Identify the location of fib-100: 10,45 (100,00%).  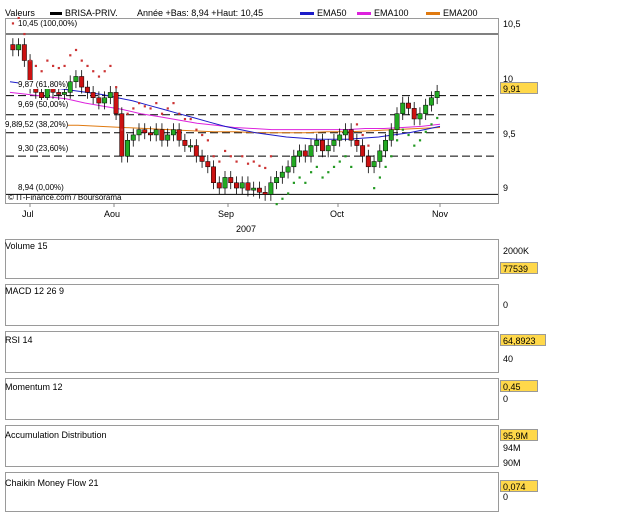
(48, 23).